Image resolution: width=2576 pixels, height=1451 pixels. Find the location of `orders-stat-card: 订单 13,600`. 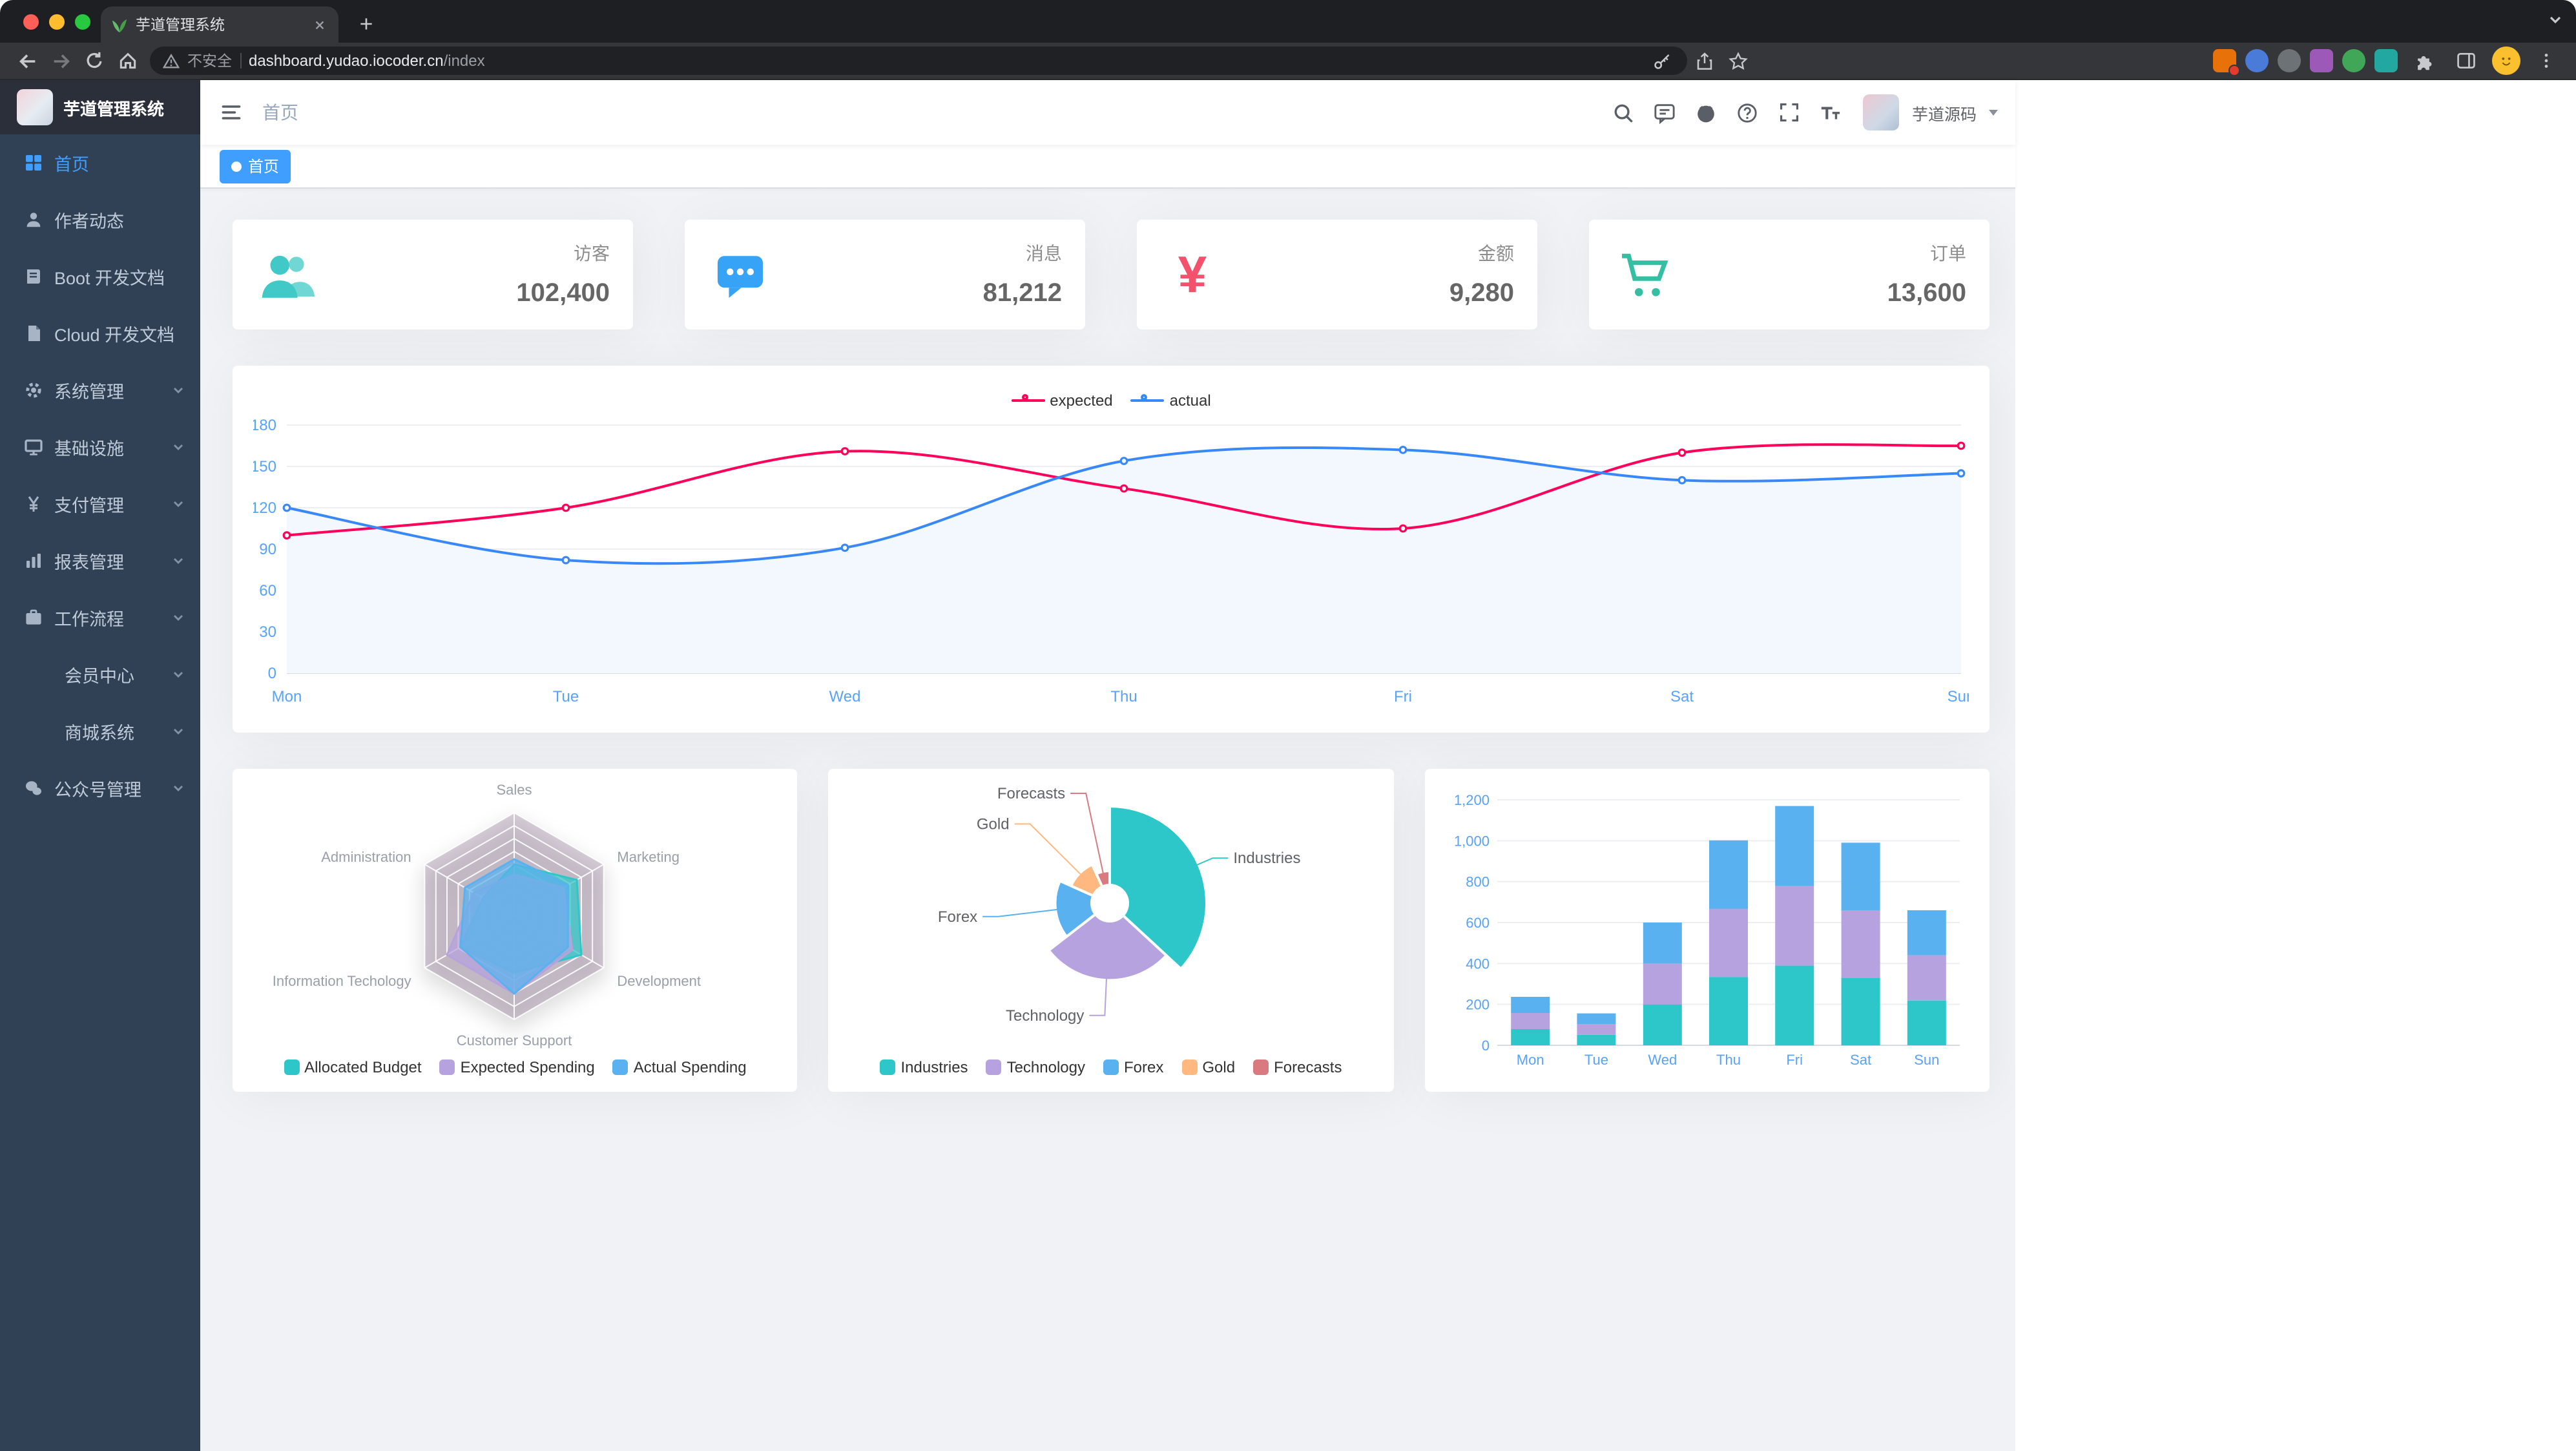

orders-stat-card: 订单 13,600 is located at coordinates (1789, 274).